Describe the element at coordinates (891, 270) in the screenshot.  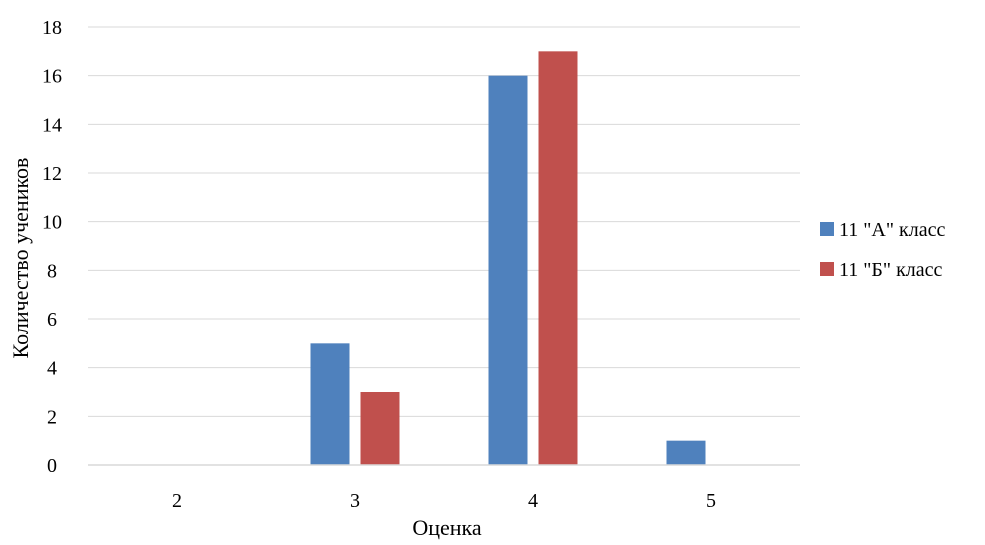
I see `legend-label: 11 "Б" класс` at that location.